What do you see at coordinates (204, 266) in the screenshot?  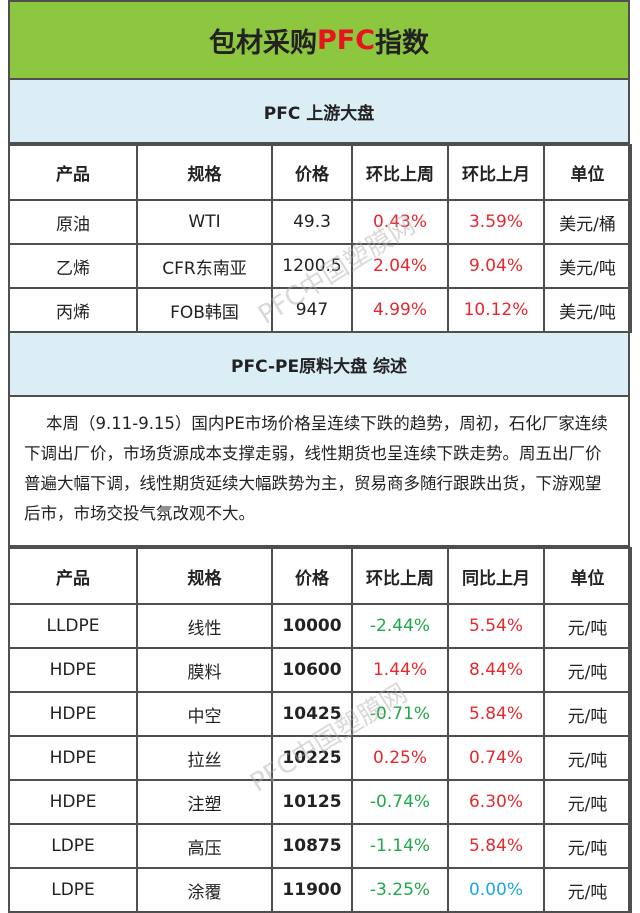 I see `cell-spec: CFR东南亚` at bounding box center [204, 266].